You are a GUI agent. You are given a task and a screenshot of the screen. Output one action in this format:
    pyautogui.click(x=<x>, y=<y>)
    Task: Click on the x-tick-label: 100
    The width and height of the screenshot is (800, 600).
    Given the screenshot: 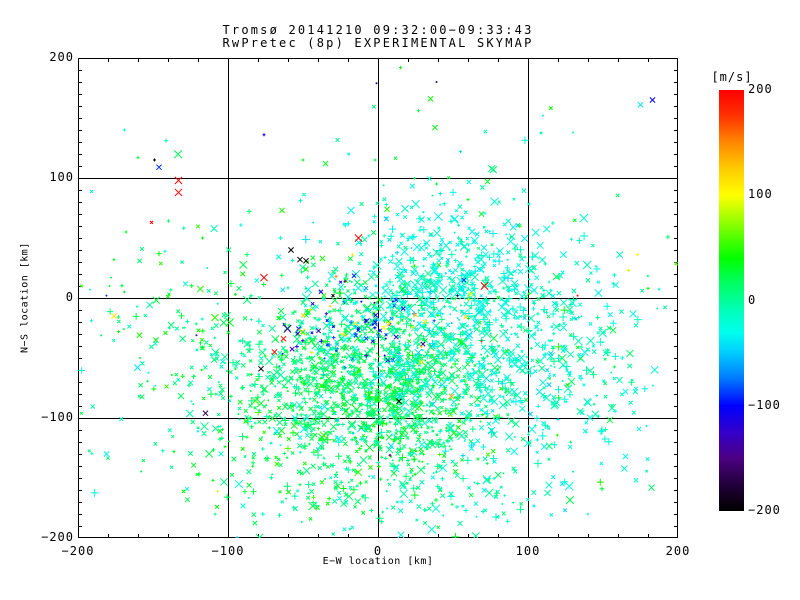 What is the action you would take?
    pyautogui.click(x=528, y=551)
    